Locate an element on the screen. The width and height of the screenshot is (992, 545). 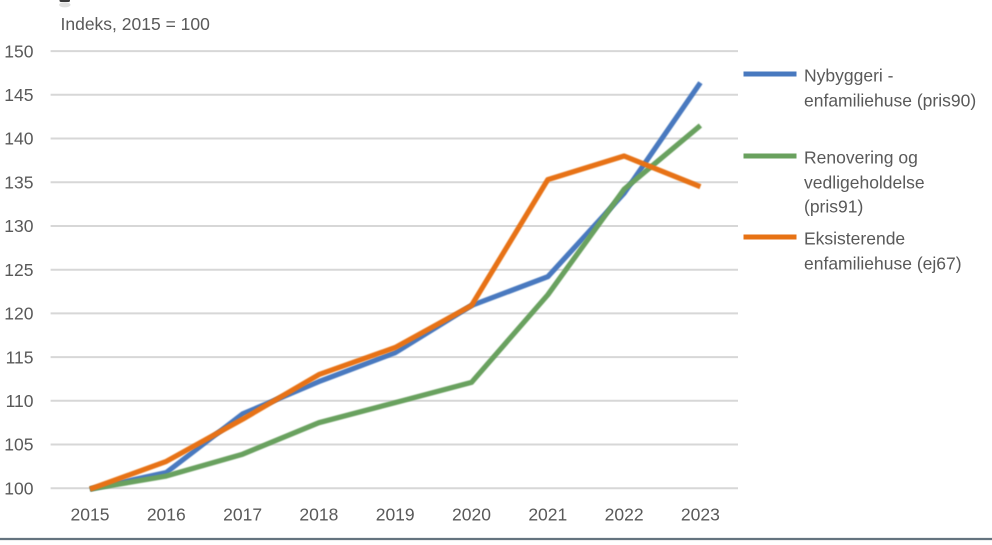
svg-text: 2020 is located at coordinates (471, 515).